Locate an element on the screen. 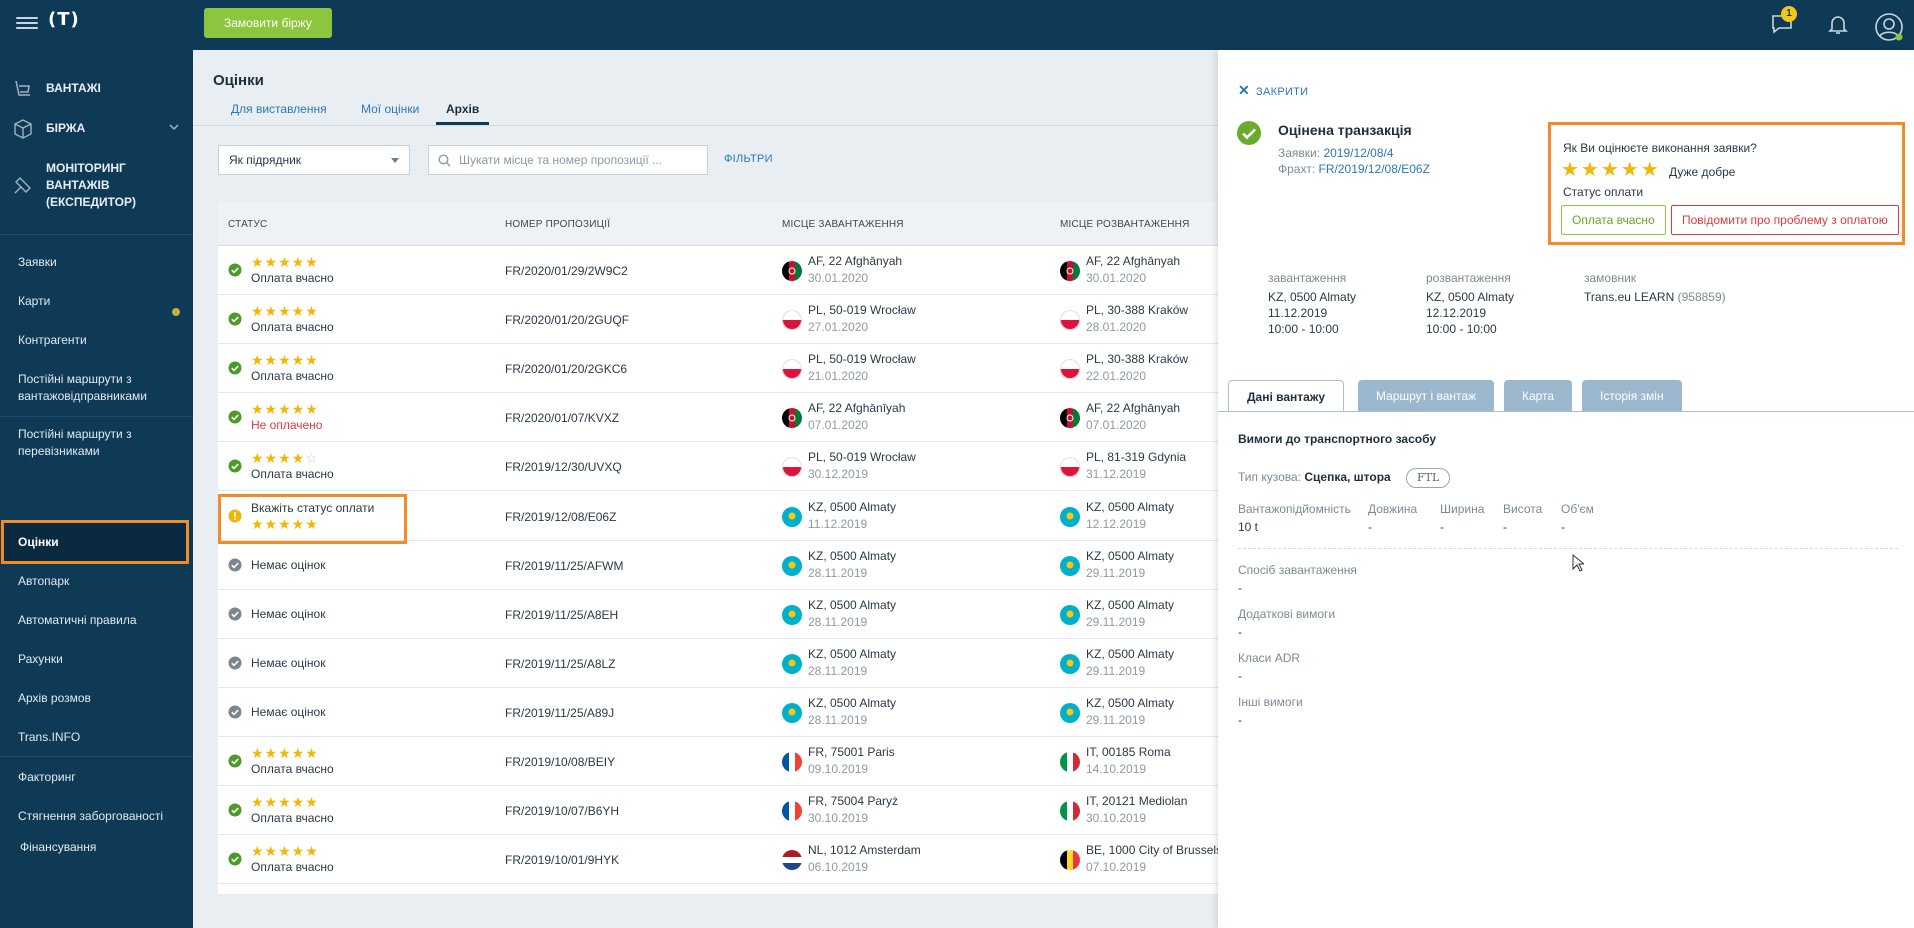  tab-to-issue: Для виставлення is located at coordinates (279, 109).